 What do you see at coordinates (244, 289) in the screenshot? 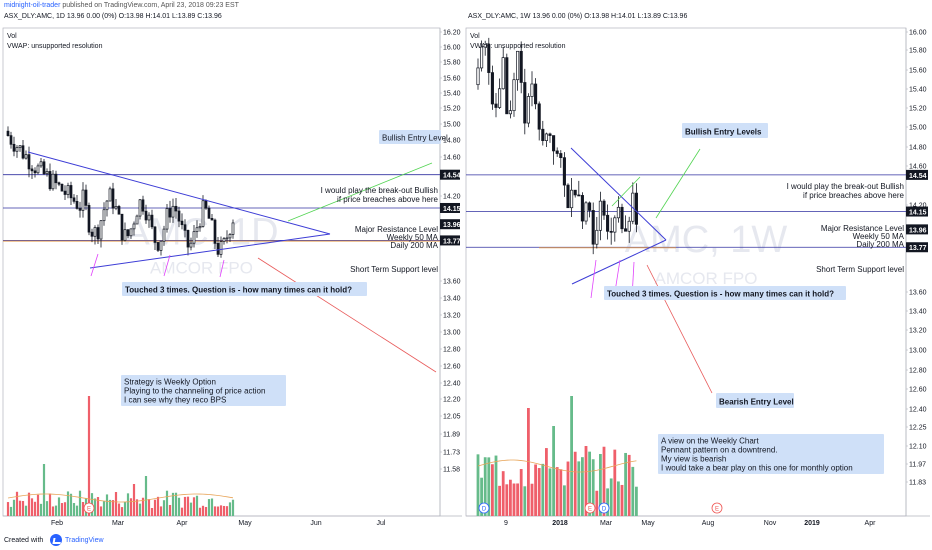
I see `touched-label-bg` at bounding box center [244, 289].